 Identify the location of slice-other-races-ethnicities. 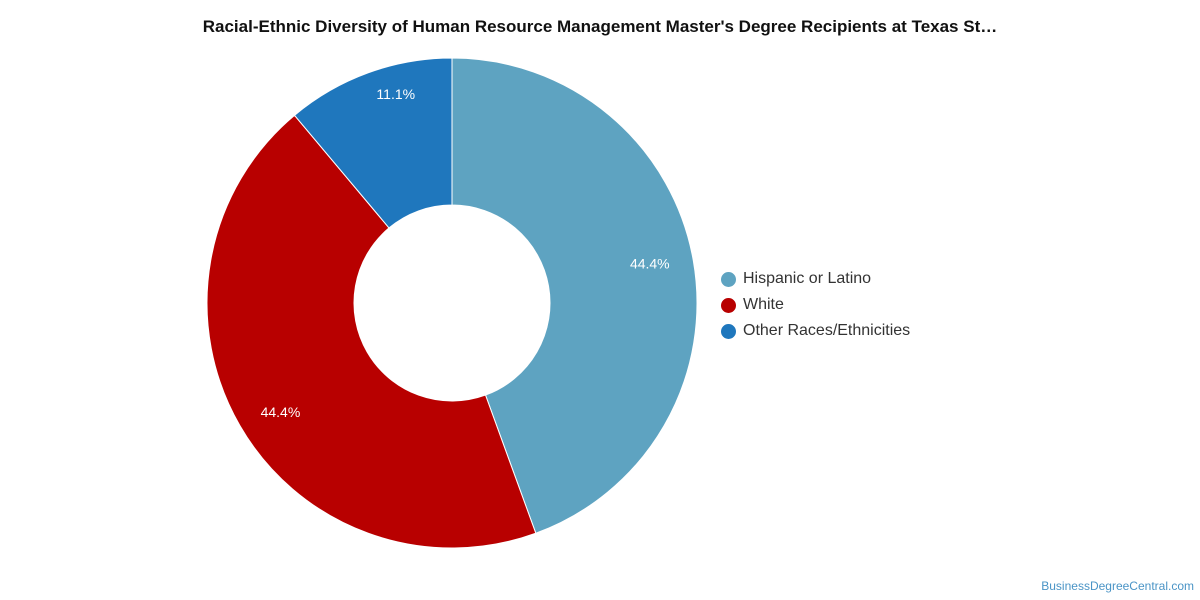
(373, 143).